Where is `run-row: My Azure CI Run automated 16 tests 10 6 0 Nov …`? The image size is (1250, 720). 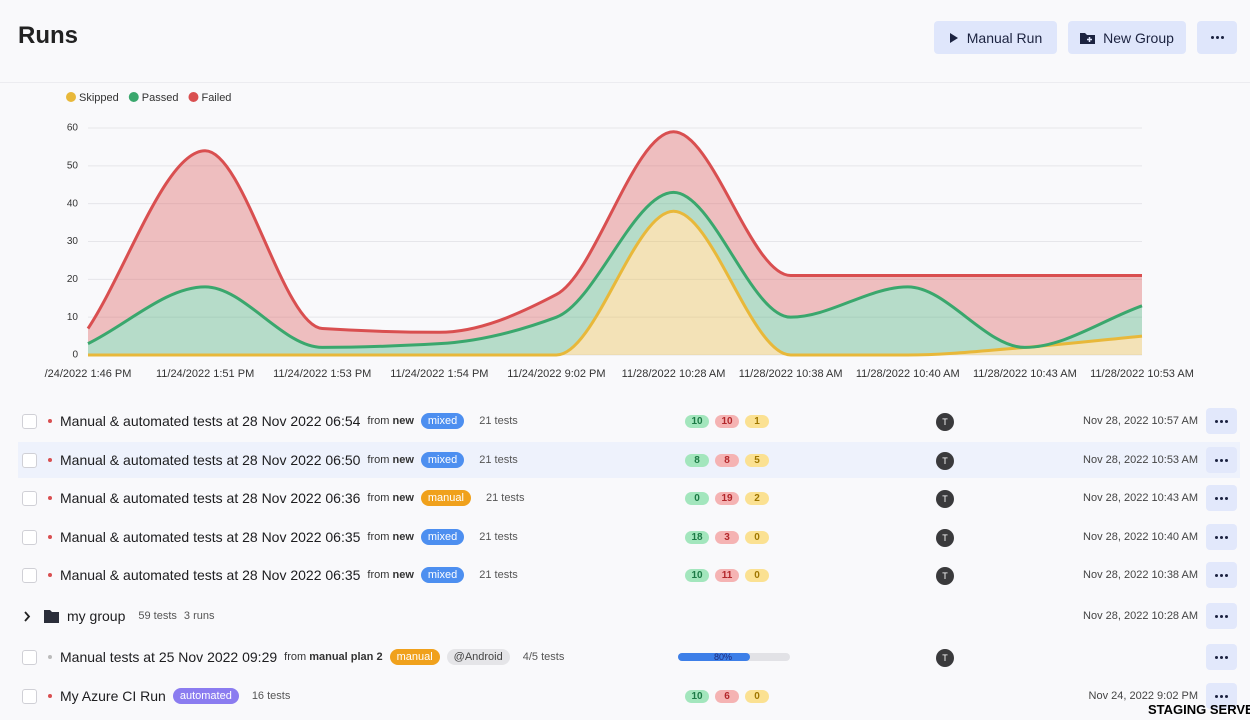 run-row: My Azure CI Run automated 16 tests 10 6 0 Nov … is located at coordinates (629, 696).